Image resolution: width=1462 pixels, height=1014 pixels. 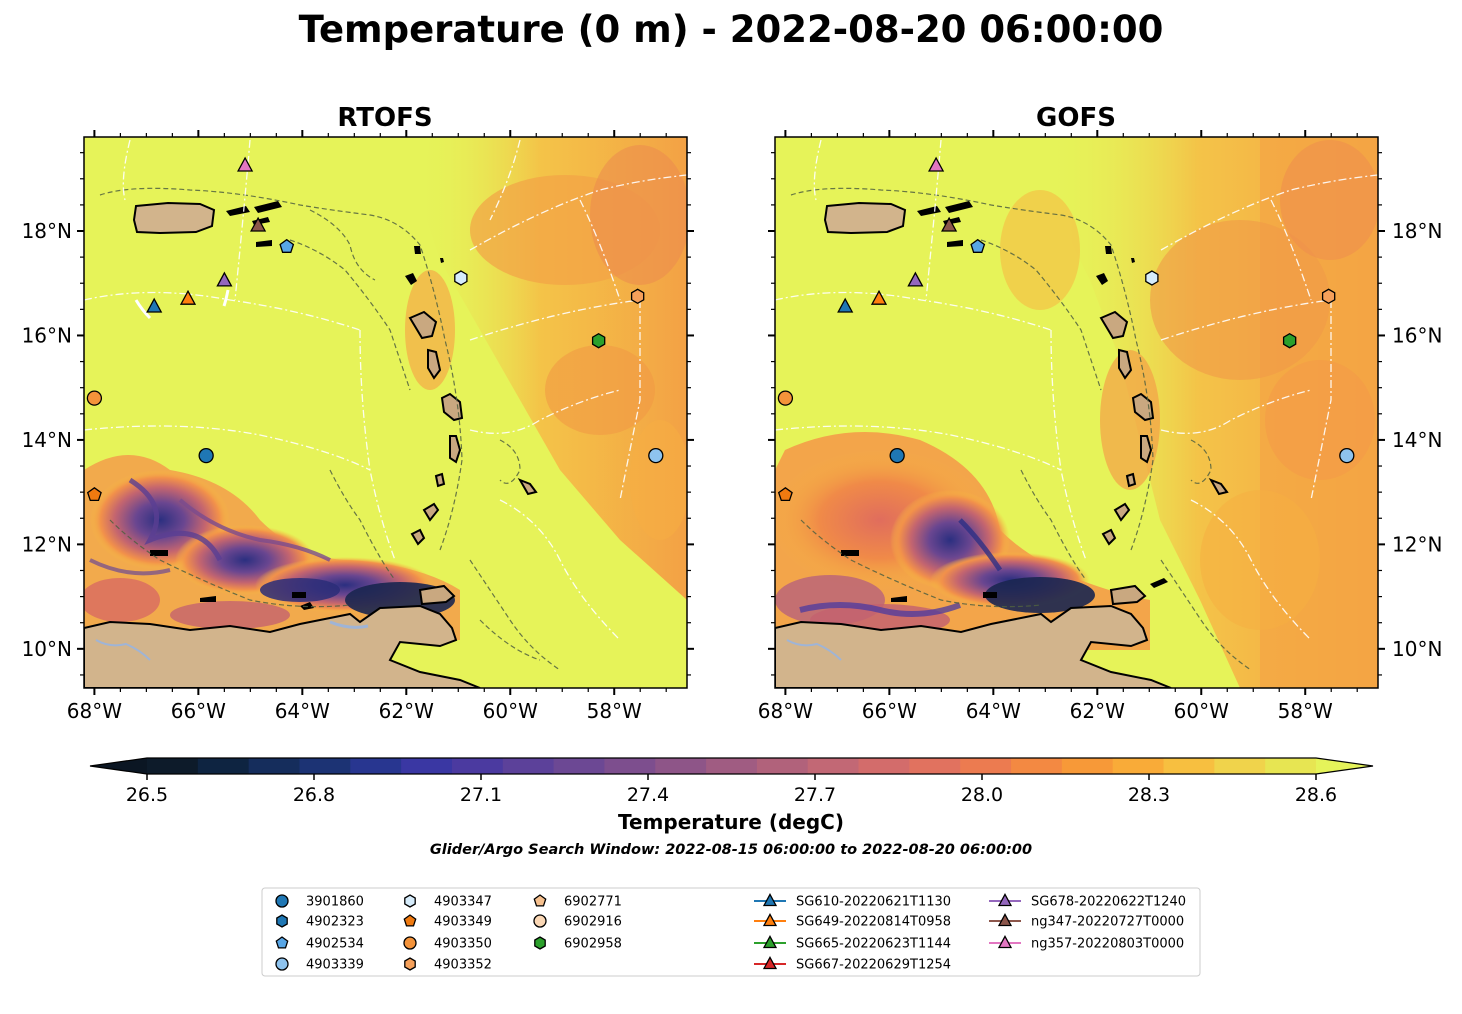 I want to click on rtofs-xtick-label: 68°W, so click(x=94, y=711).